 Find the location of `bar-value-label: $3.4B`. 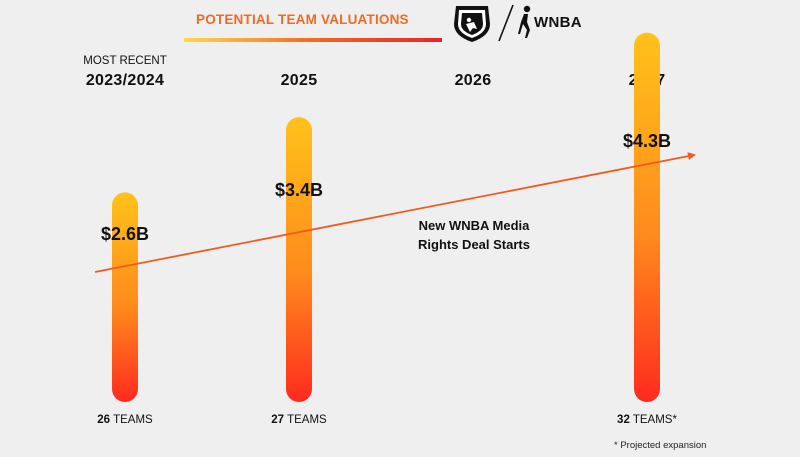

bar-value-label: $3.4B is located at coordinates (299, 190).